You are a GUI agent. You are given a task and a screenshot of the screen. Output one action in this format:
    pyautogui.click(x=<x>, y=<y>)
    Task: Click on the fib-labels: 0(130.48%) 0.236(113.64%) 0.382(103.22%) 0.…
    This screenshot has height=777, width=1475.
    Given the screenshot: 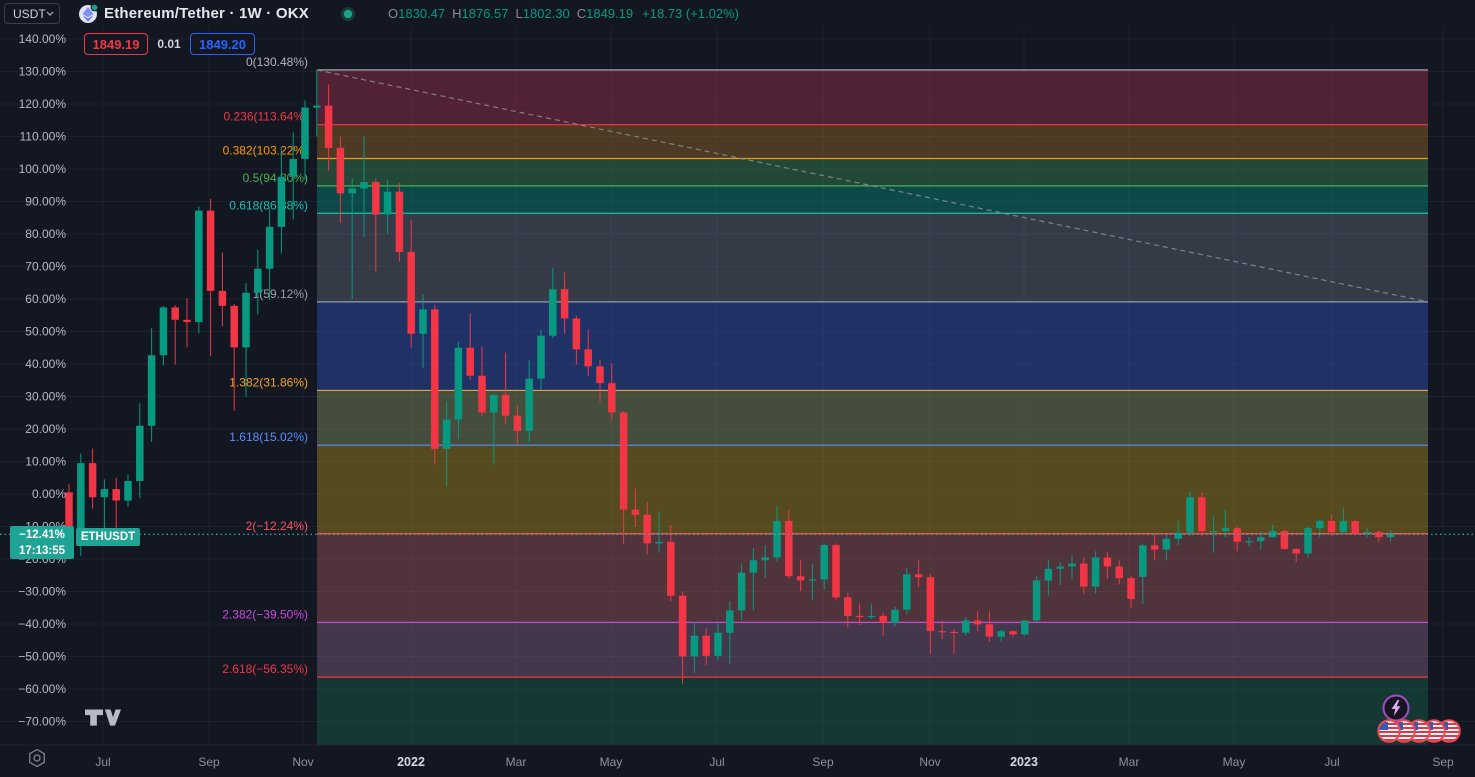 What is the action you would take?
    pyautogui.click(x=265, y=365)
    